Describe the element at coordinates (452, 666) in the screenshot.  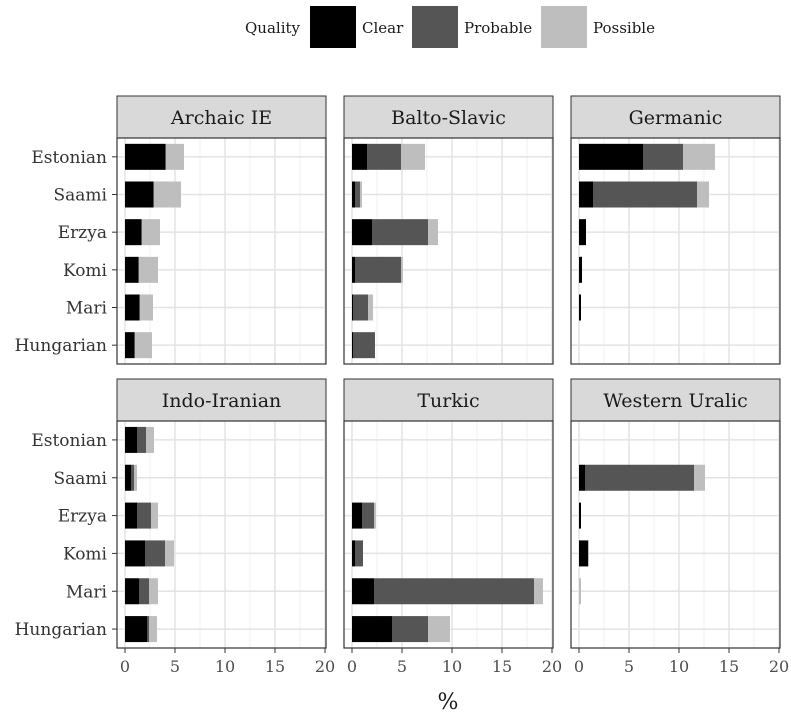
I see `x-tick-label: 10` at that location.